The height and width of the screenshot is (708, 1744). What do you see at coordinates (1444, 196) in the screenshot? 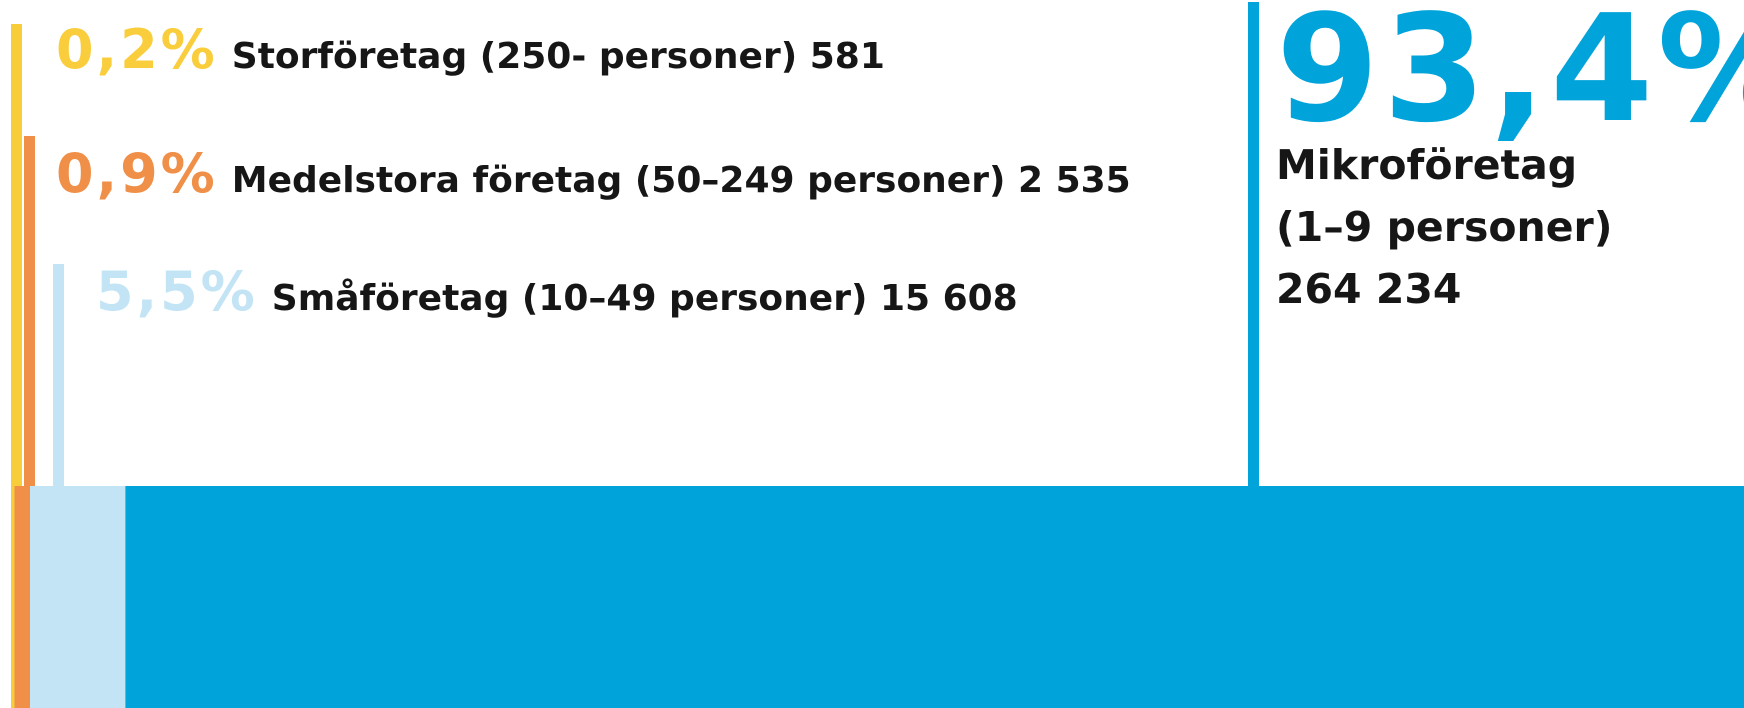
I see `segment-name: Mikroföretag (1–9 personer)` at bounding box center [1444, 196].